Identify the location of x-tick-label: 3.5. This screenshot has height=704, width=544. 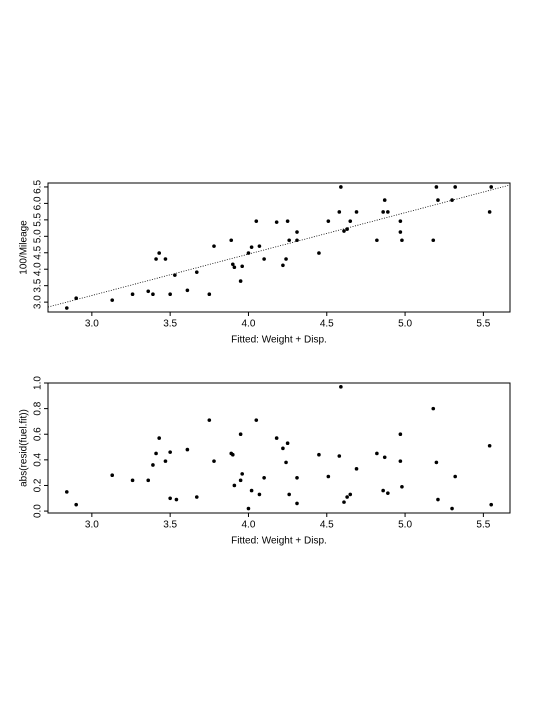
(170, 525).